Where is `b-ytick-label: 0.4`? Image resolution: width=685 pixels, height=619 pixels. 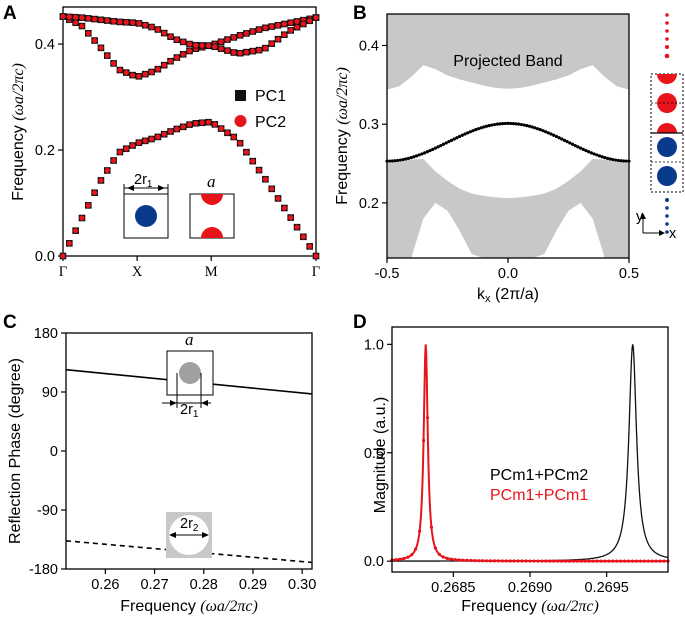 b-ytick-label: 0.4 is located at coordinates (369, 46).